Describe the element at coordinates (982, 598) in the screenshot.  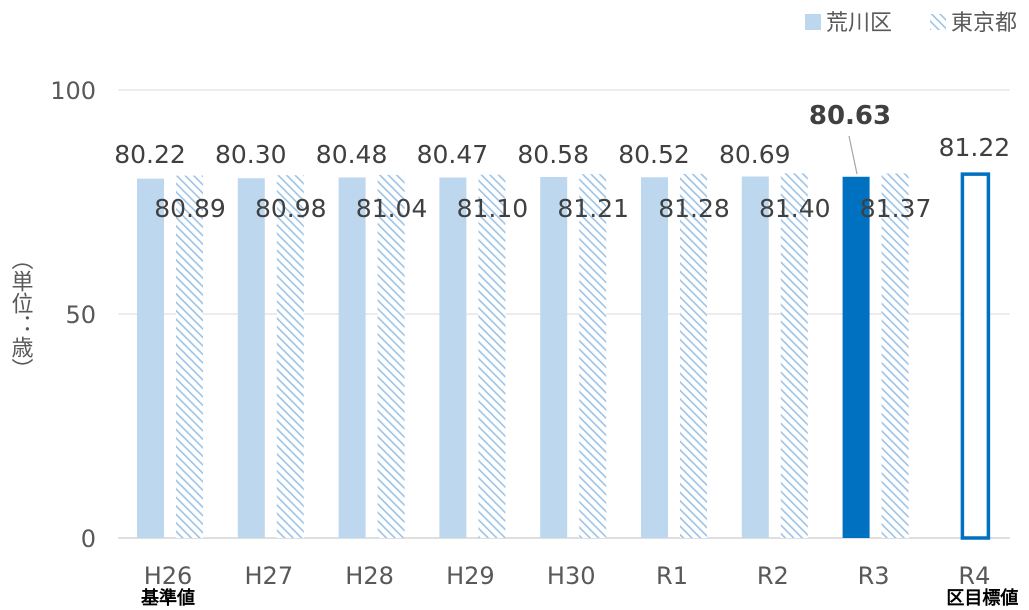
I see `target-caption: 区目標値` at that location.